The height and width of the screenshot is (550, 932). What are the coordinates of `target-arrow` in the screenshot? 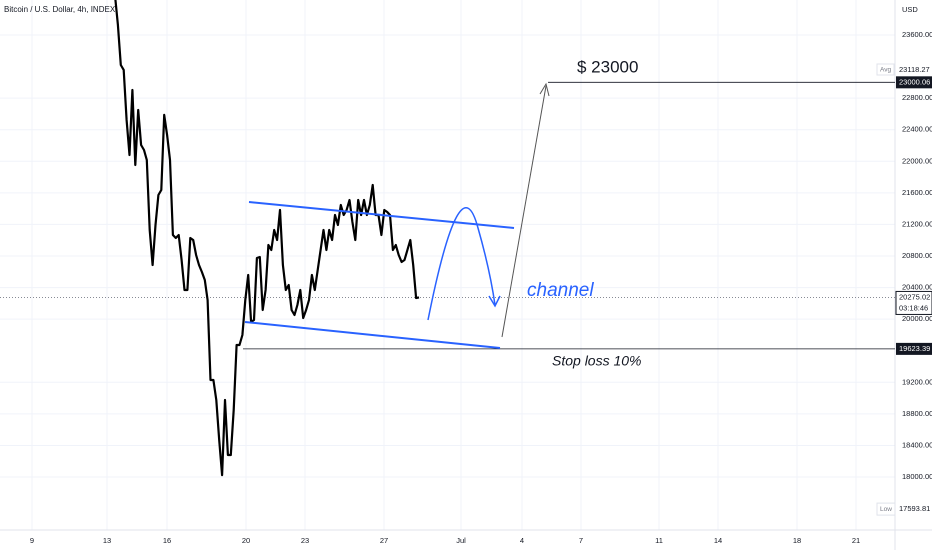 It's located at (524, 211).